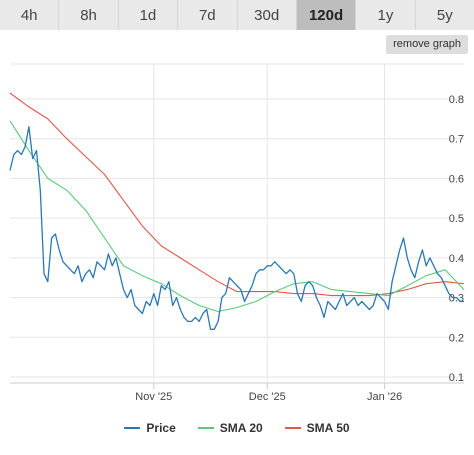 The height and width of the screenshot is (455, 474). What do you see at coordinates (208, 15) in the screenshot?
I see `tab-7d: 7d` at bounding box center [208, 15].